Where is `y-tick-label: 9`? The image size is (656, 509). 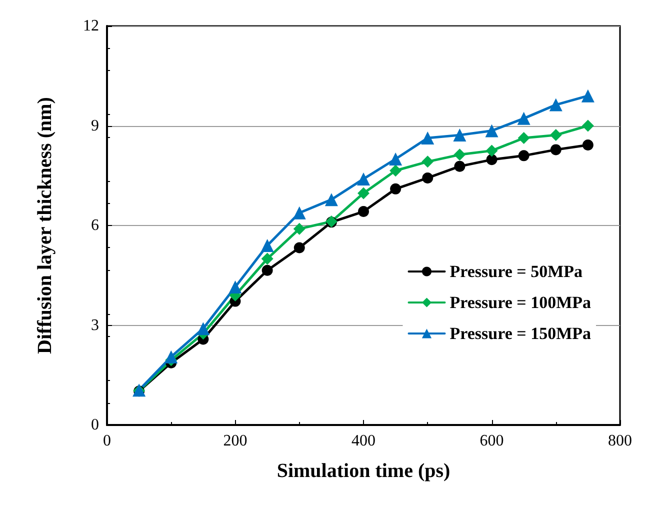 y-tick-label: 9 is located at coordinates (95, 125).